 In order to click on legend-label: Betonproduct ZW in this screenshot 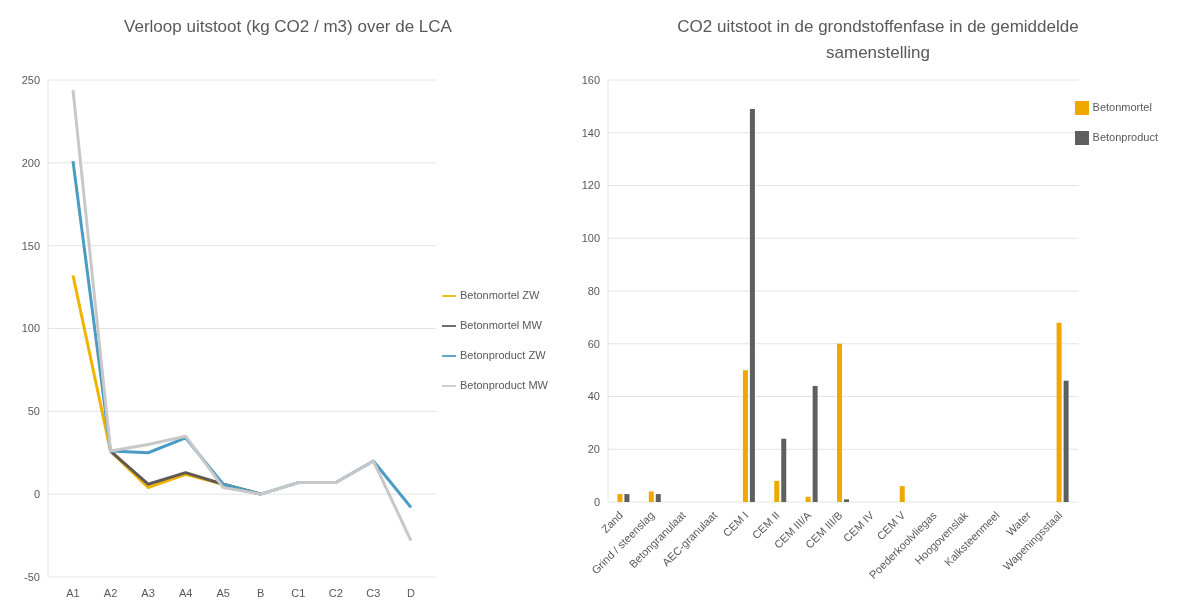, I will do `click(502, 354)`.